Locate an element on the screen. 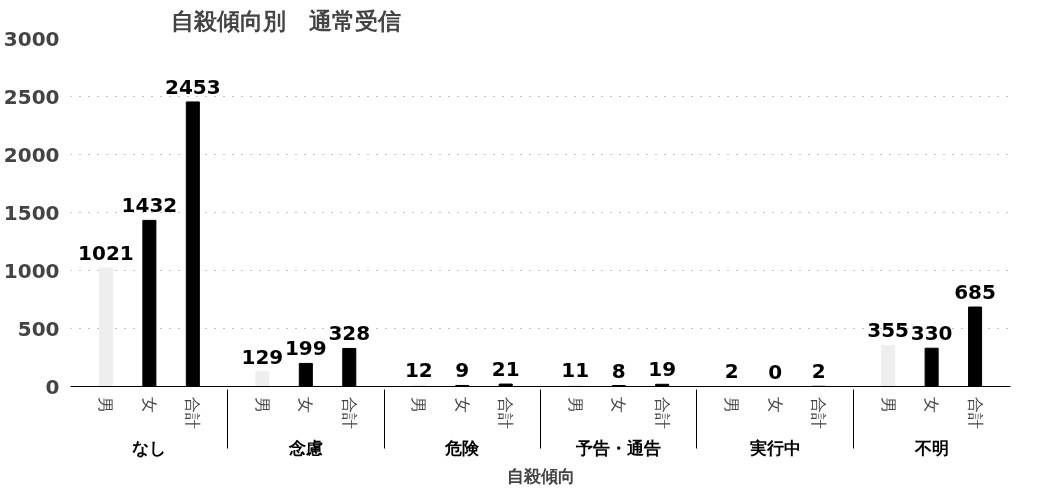 Image resolution: width=1045 pixels, height=493 pixels. y-tick-label: 500 is located at coordinates (38, 328).